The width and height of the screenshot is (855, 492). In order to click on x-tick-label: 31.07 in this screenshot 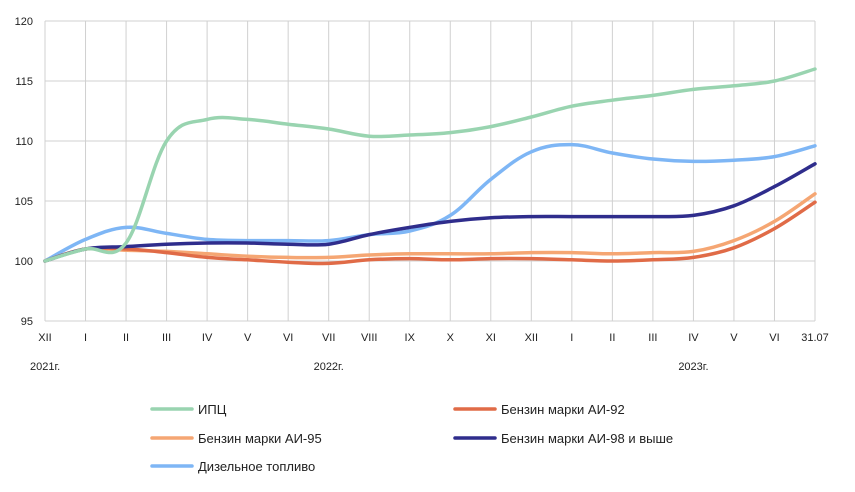, I will do `click(815, 338)`.